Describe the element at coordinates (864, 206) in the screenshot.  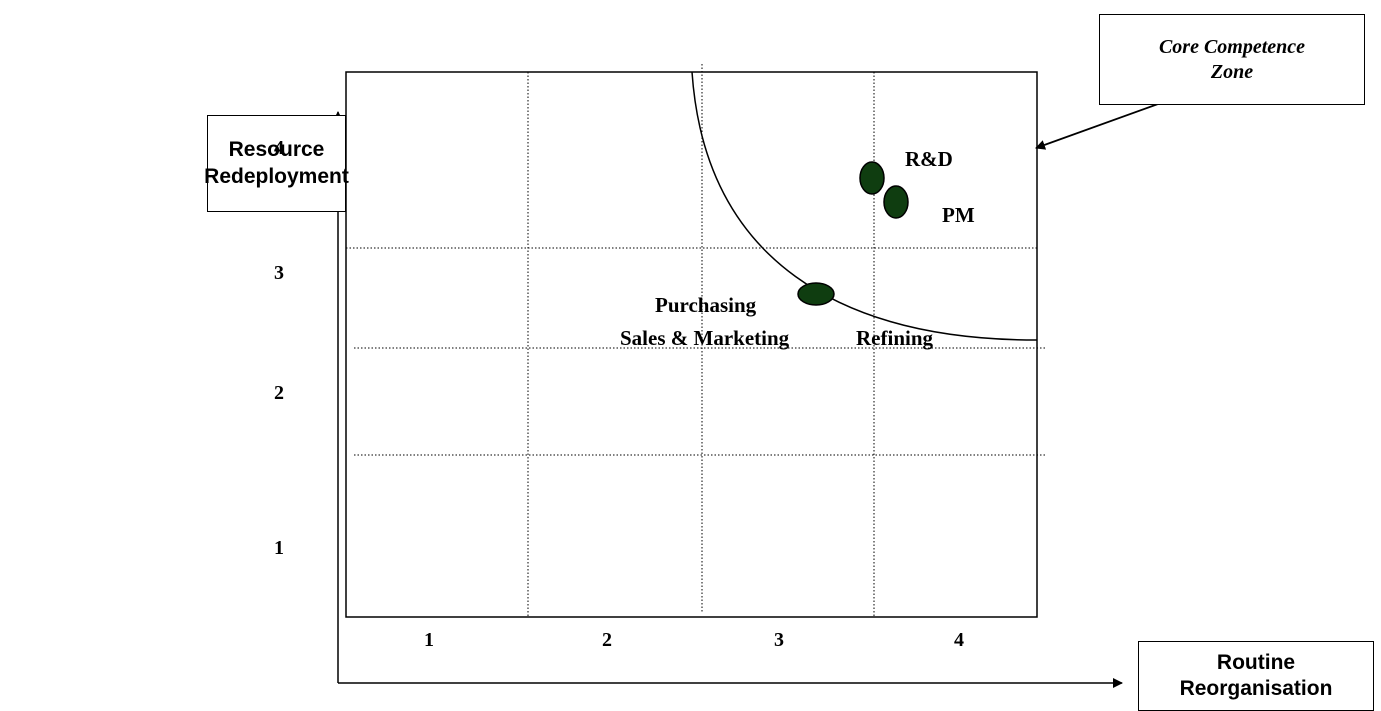
I see `competence-zone-arc` at that location.